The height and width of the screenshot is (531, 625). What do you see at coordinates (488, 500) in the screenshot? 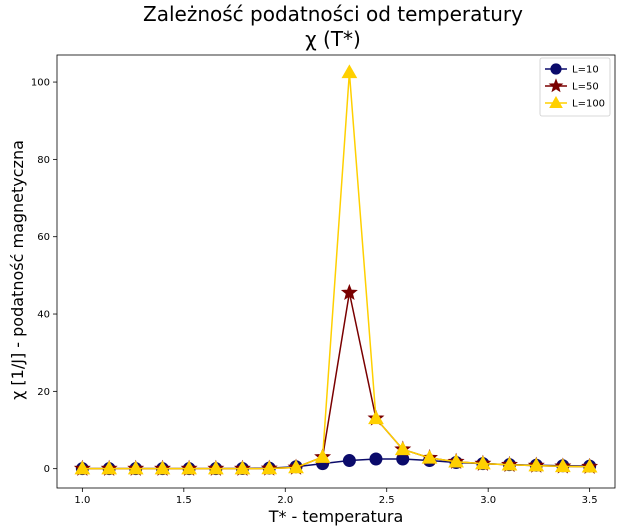
I see `x-tick-label: 3.0` at bounding box center [488, 500].